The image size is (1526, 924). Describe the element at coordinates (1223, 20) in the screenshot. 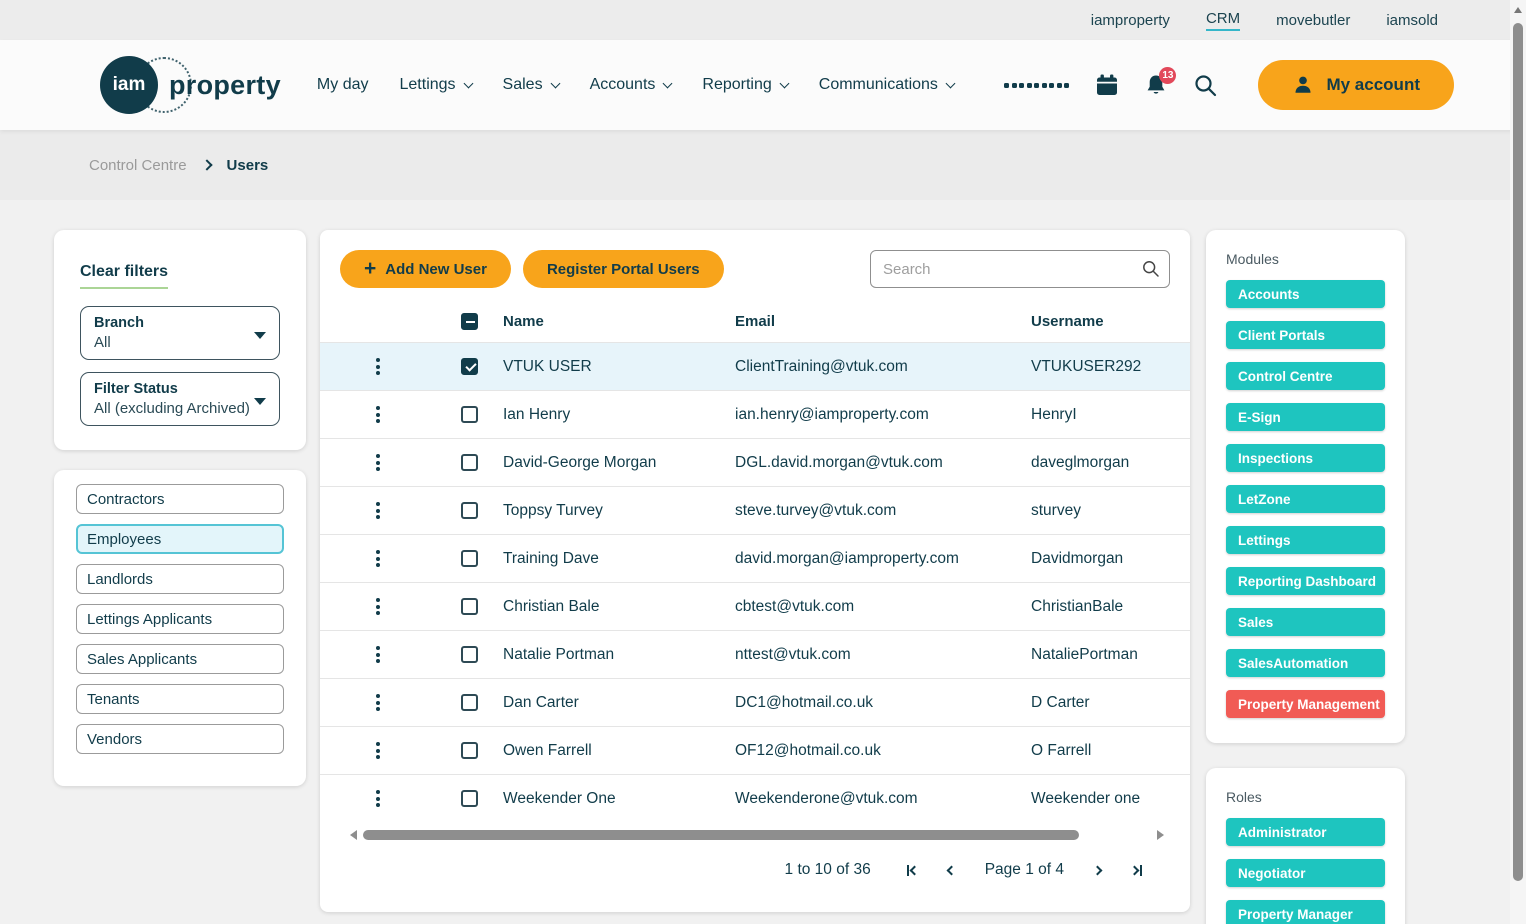

I see `product-link: CRM` at that location.